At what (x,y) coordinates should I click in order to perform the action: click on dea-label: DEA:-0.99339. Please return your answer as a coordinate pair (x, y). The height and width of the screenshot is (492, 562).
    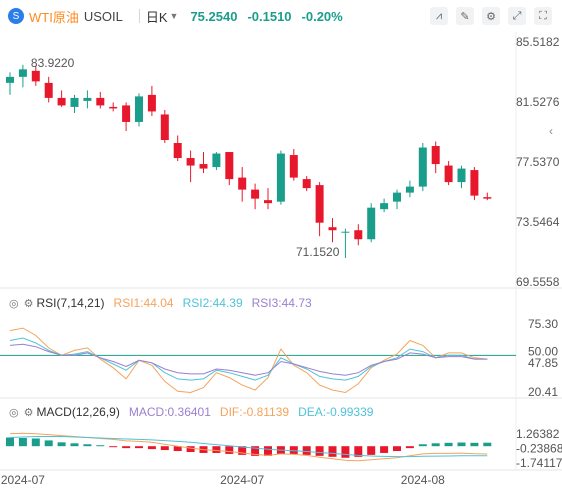
    Looking at the image, I should click on (336, 412).